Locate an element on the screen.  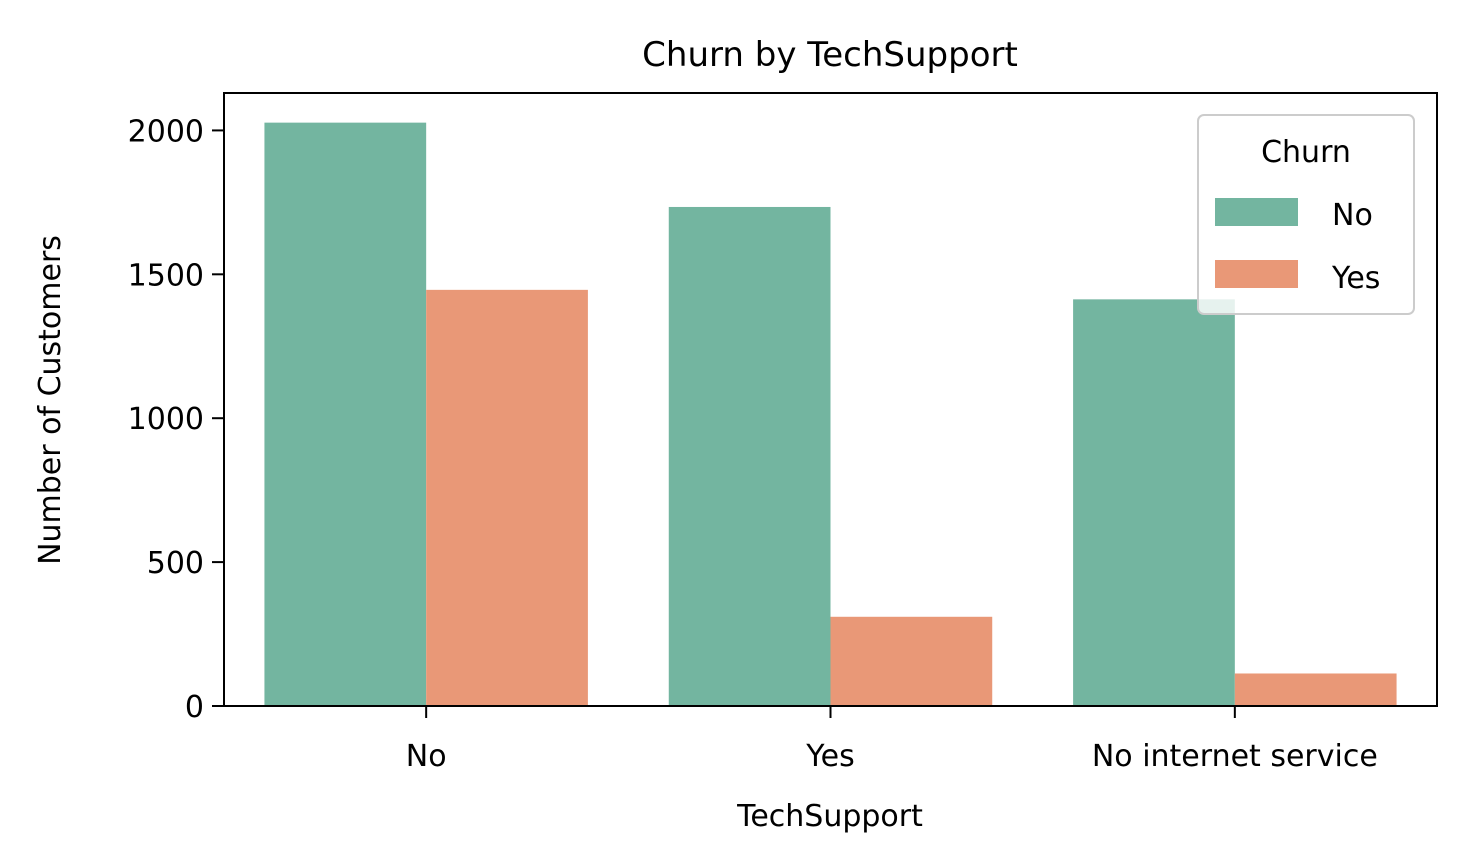
x-tick-label: No is located at coordinates (426, 756).